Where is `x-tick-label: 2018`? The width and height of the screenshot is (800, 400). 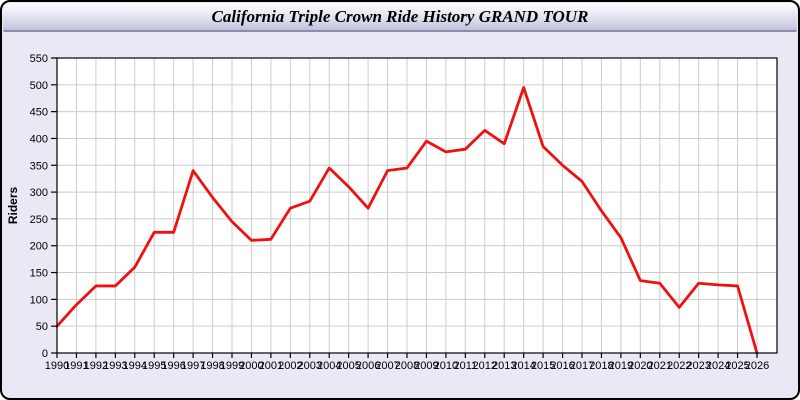 x-tick-label: 2018 is located at coordinates (601, 366).